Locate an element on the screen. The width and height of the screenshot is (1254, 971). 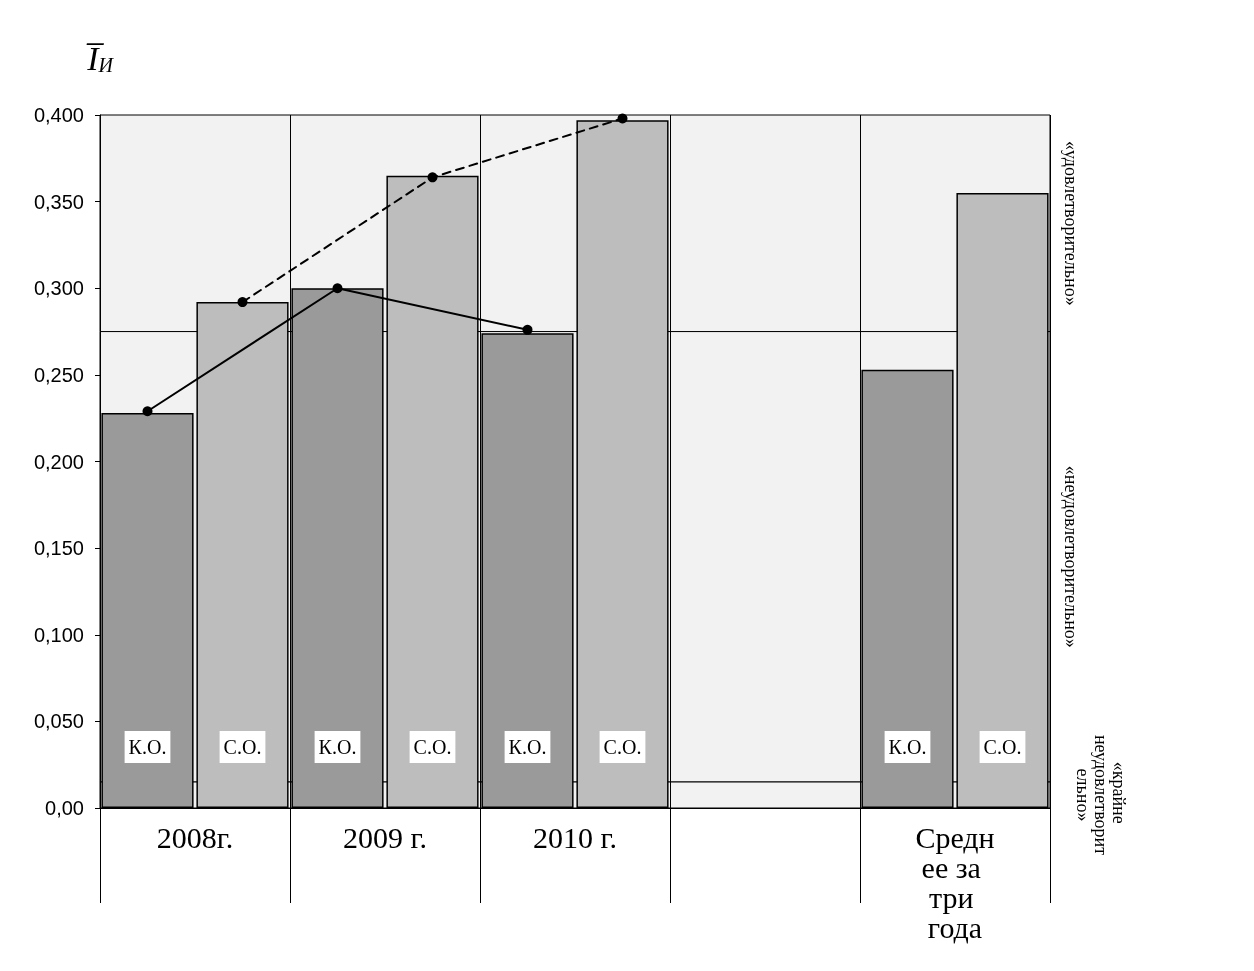
y-tick-label: 0,00 is located at coordinates (64, 808).